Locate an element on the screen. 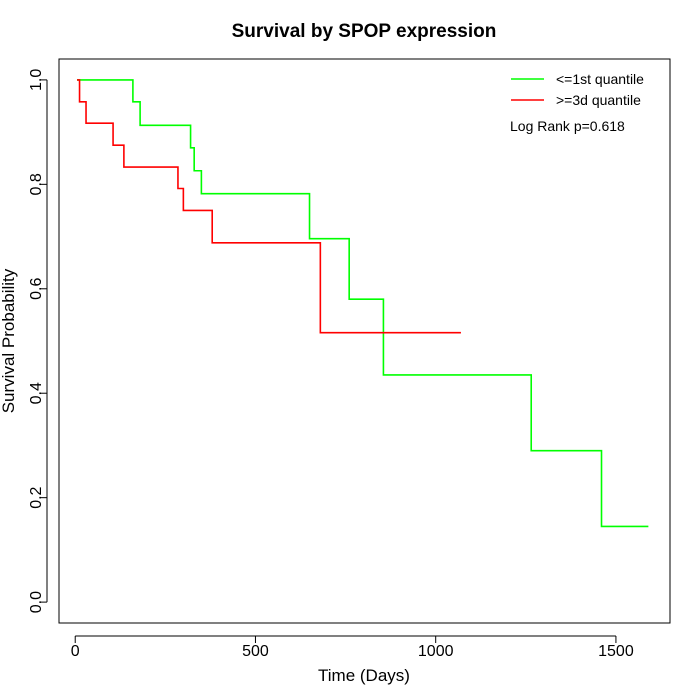  y-tick-label: 0.6 is located at coordinates (36, 289).